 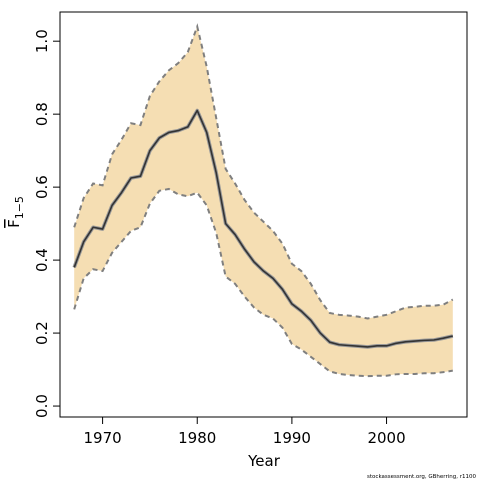 I want to click on x-tick-label: 2000, so click(x=386, y=438).